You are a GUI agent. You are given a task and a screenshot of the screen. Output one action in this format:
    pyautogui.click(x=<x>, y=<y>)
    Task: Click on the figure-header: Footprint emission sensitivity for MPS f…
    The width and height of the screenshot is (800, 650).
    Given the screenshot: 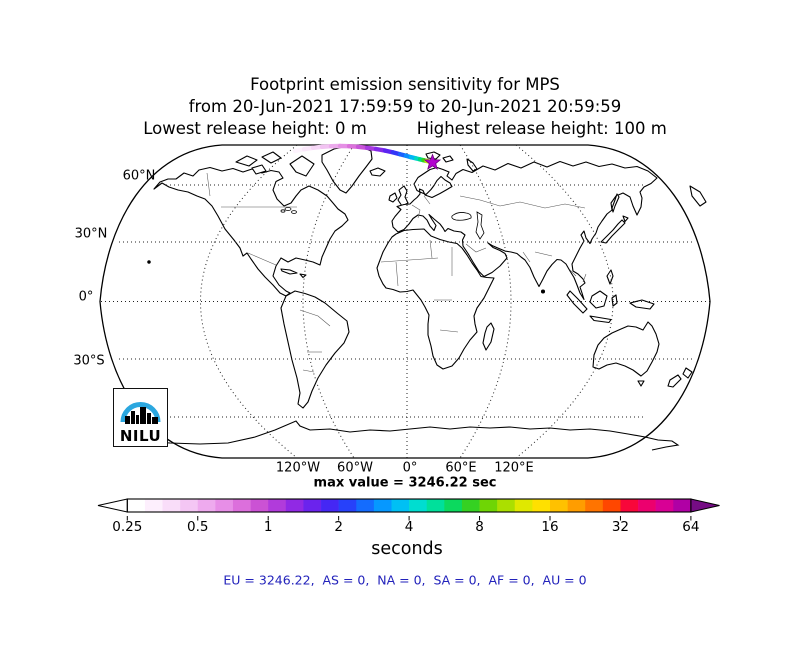 What is the action you would take?
    pyautogui.click(x=405, y=107)
    